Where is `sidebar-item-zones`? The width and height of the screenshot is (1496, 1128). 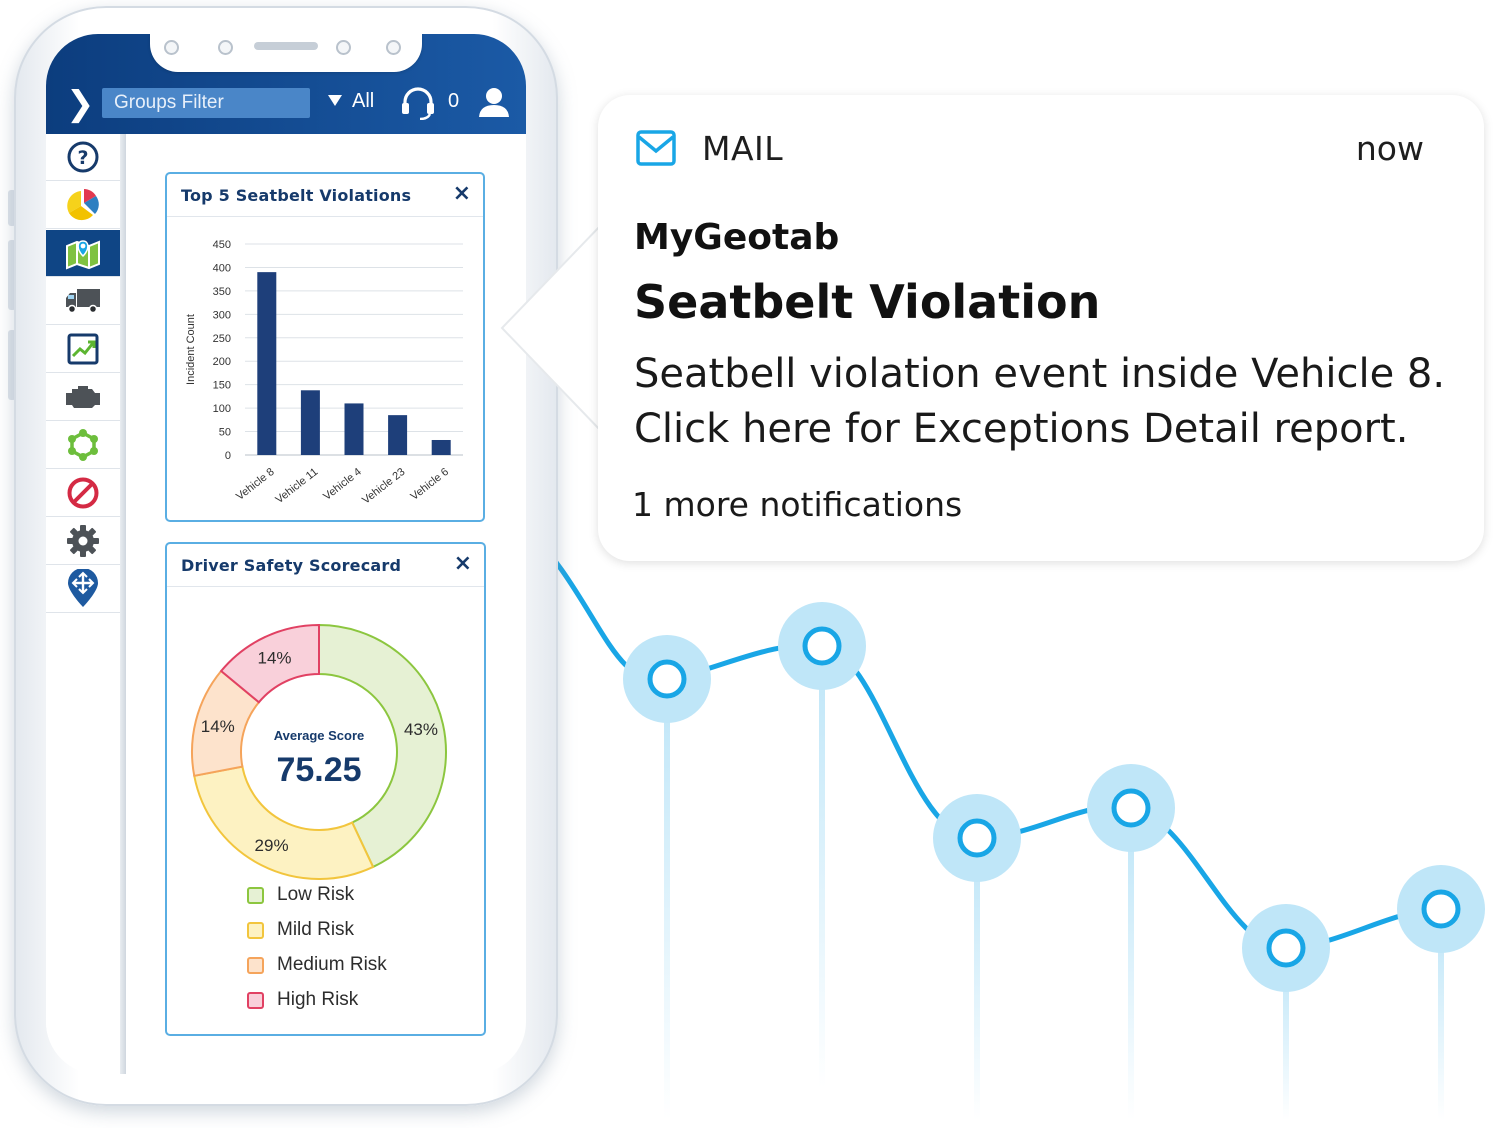
sidebar-item-zones is located at coordinates (83, 445).